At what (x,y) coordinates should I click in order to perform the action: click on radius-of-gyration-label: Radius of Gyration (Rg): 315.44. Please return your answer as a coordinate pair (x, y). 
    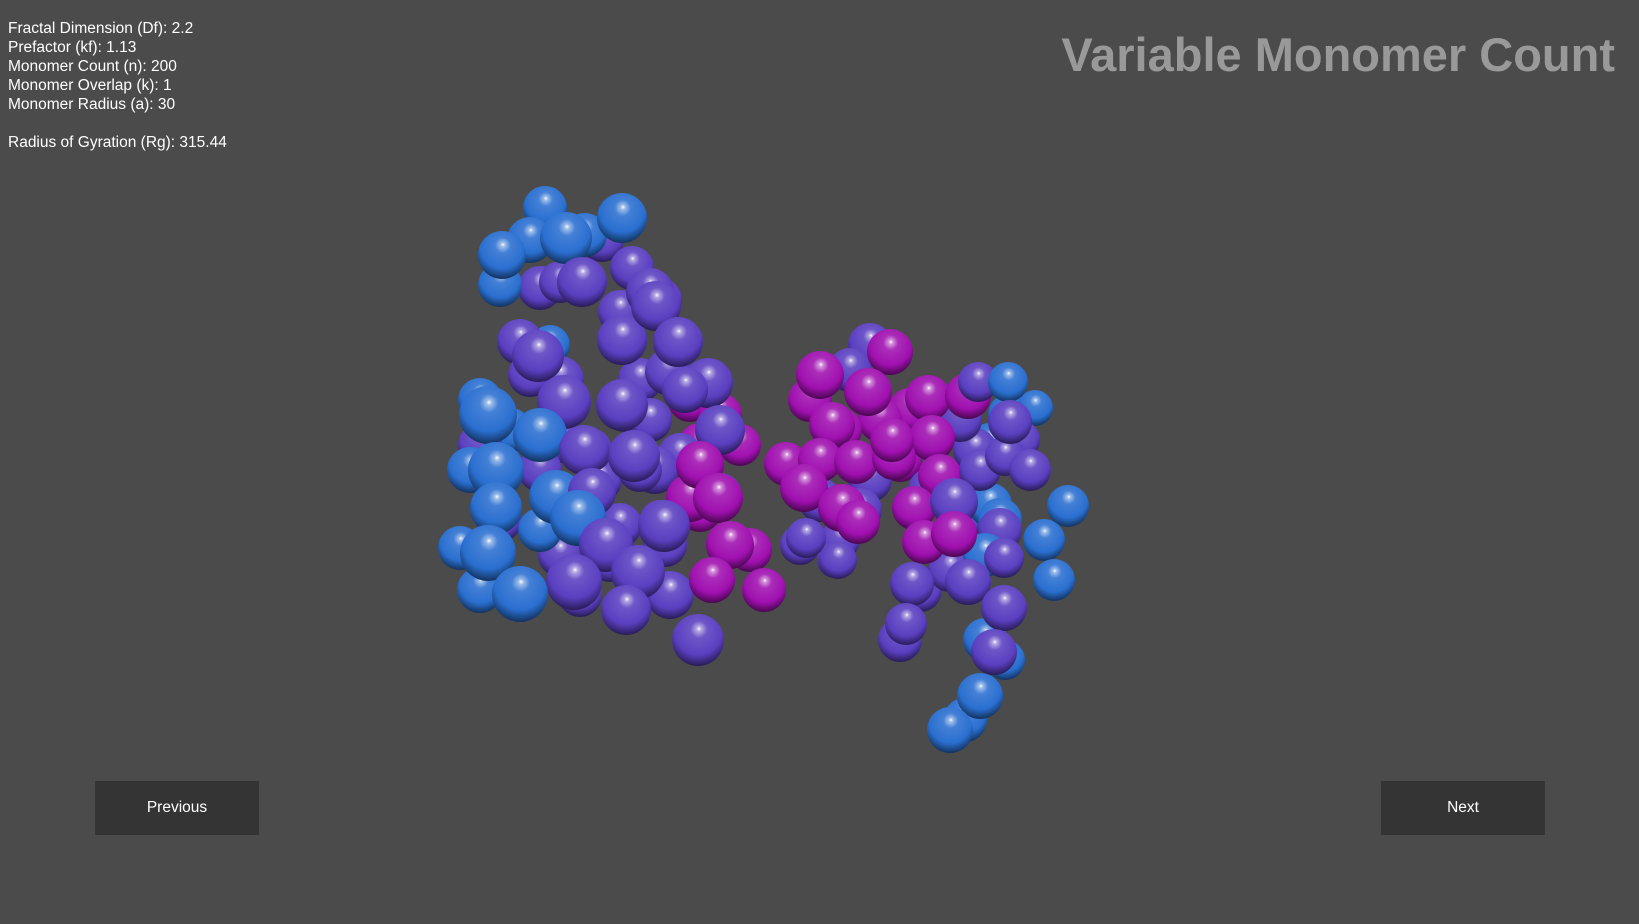
    Looking at the image, I should click on (117, 142).